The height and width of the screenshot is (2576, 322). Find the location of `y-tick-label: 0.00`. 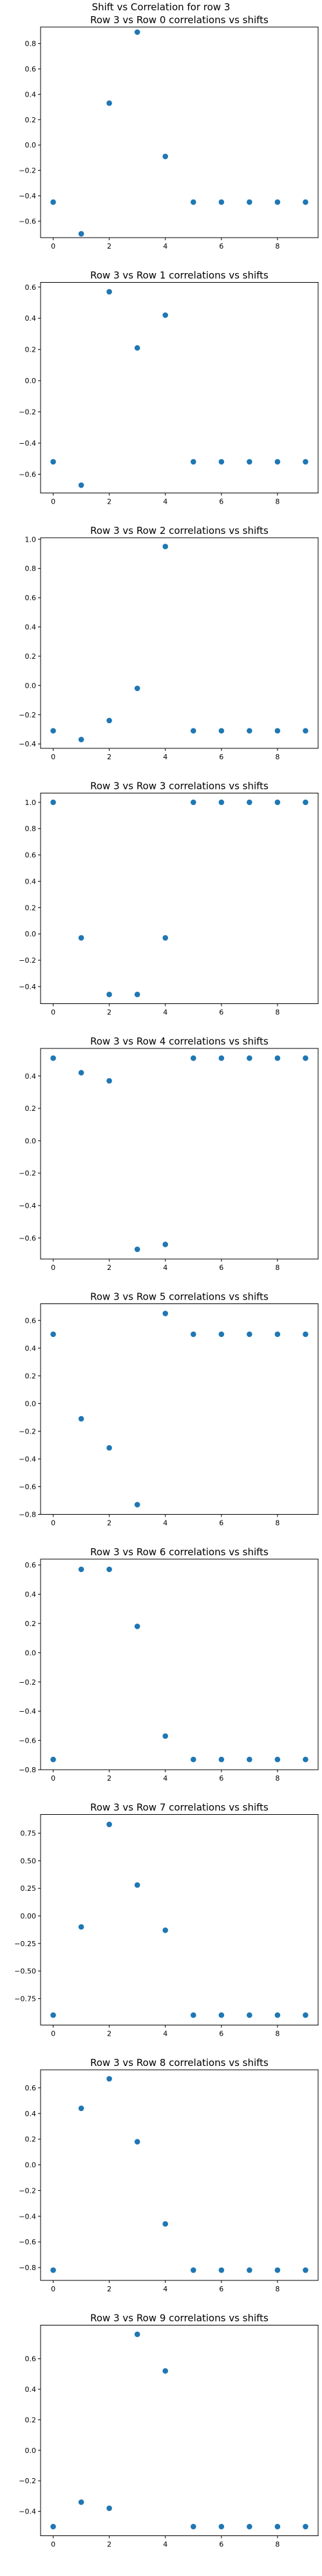

y-tick-label: 0.00 is located at coordinates (29, 1916).